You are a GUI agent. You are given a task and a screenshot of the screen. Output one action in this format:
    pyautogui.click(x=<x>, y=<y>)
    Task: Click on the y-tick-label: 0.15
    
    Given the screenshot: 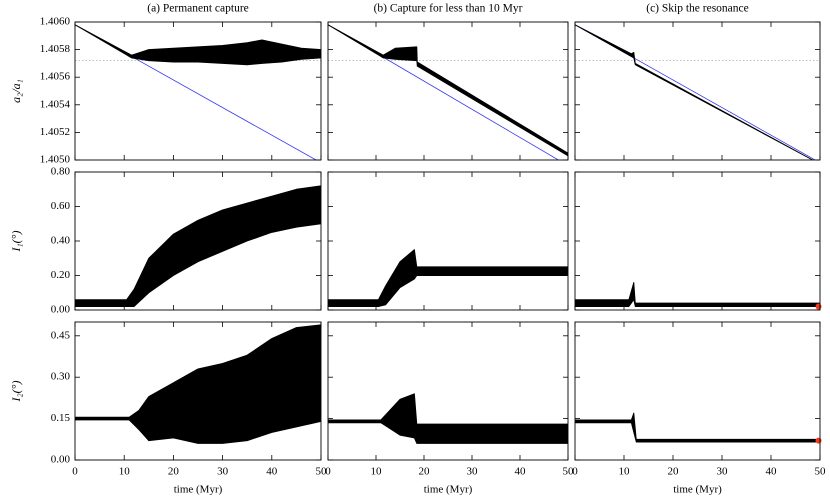 What is the action you would take?
    pyautogui.click(x=61, y=418)
    